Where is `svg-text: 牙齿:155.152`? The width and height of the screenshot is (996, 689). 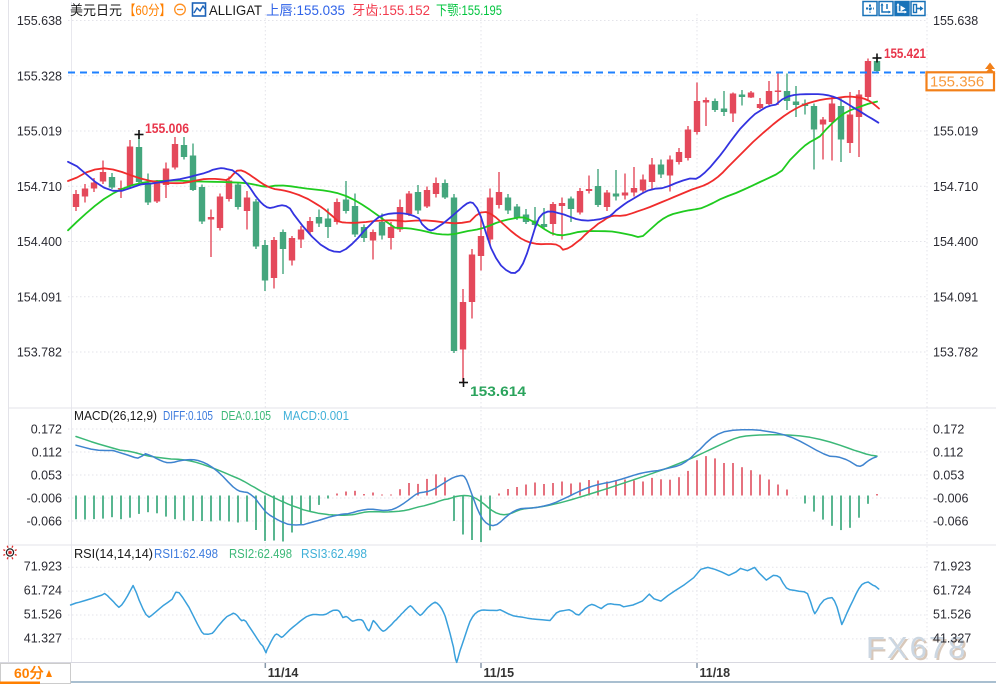
svg-text: 牙齿:155.152 is located at coordinates (391, 10).